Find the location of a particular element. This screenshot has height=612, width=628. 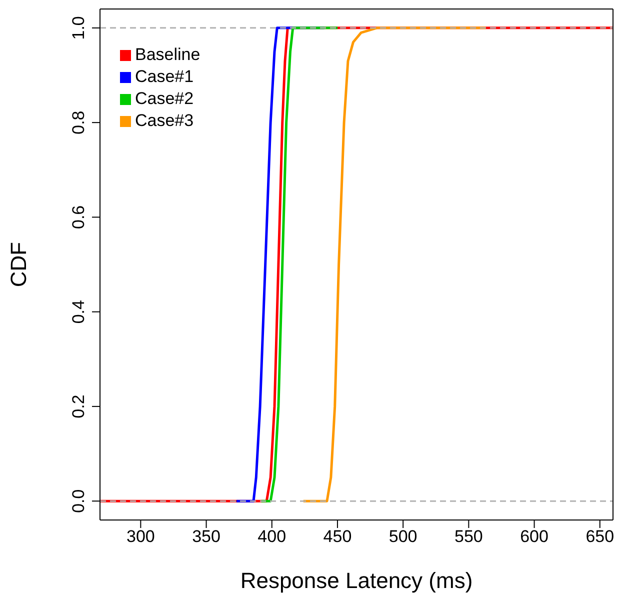

legend-label: Case#3 is located at coordinates (164, 120).